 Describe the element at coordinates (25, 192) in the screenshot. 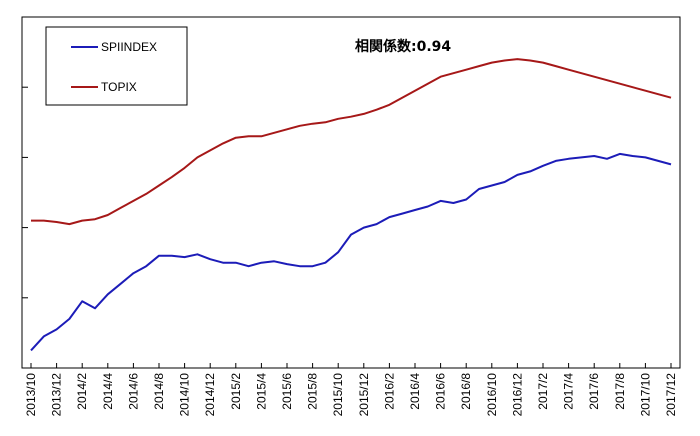

I see `y-axis-ticks` at that location.